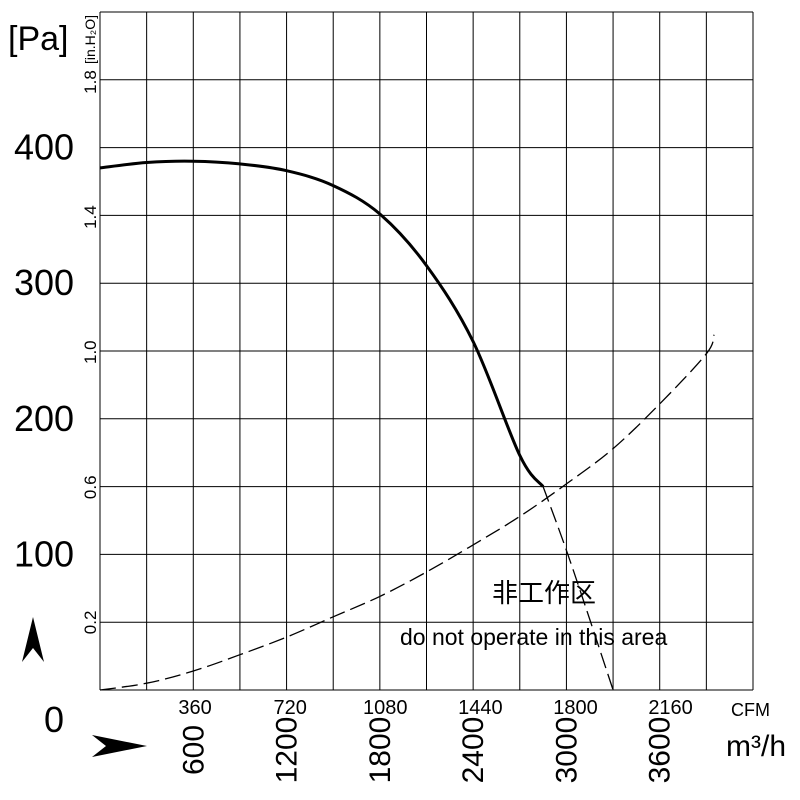 The image size is (800, 800). I want to click on m3h-tick-label: 3600, so click(660, 750).